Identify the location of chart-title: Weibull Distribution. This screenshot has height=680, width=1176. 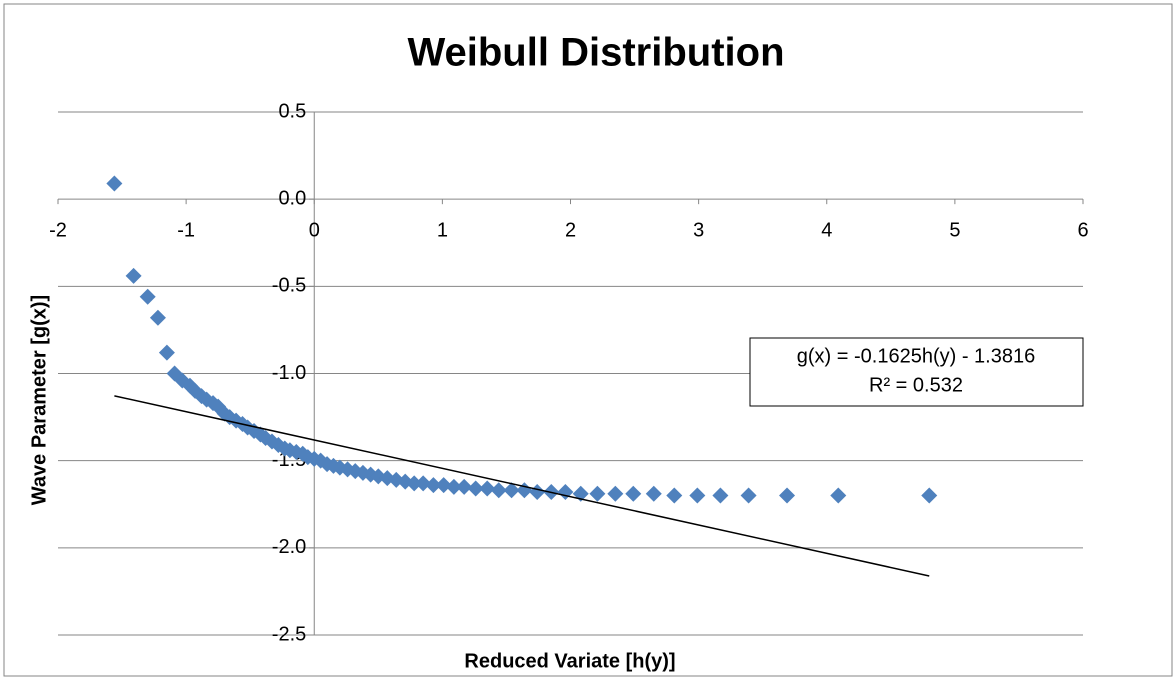
(595, 53).